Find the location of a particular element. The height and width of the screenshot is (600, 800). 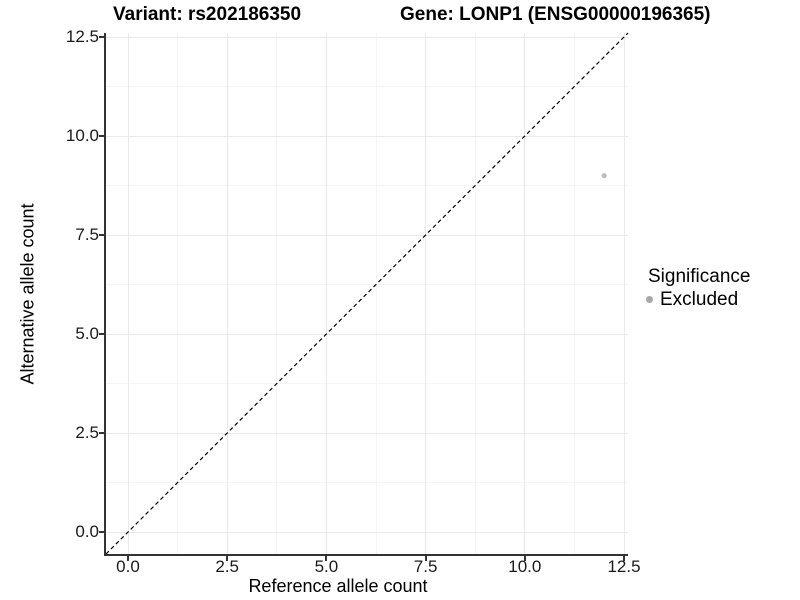

data-point is located at coordinates (604, 176).